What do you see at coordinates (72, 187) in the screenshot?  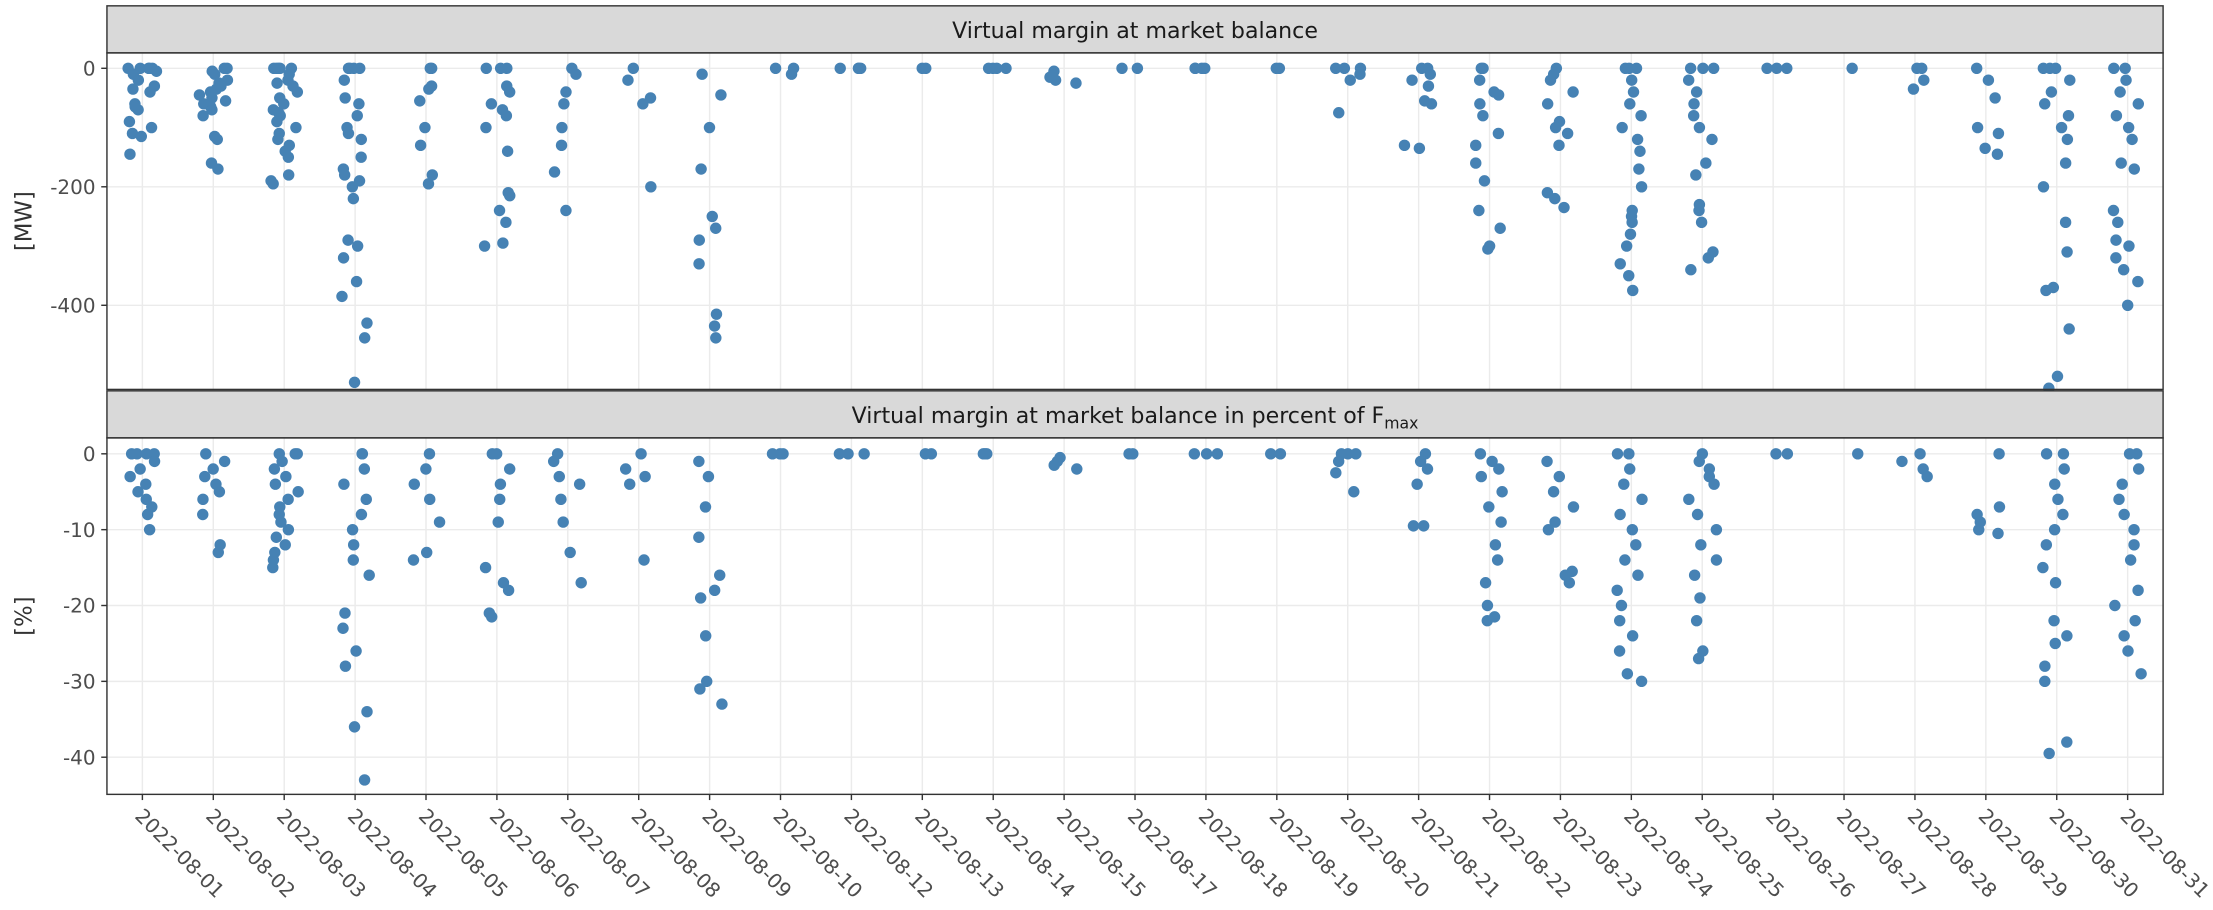 I see `y-tick-label: -200` at bounding box center [72, 187].